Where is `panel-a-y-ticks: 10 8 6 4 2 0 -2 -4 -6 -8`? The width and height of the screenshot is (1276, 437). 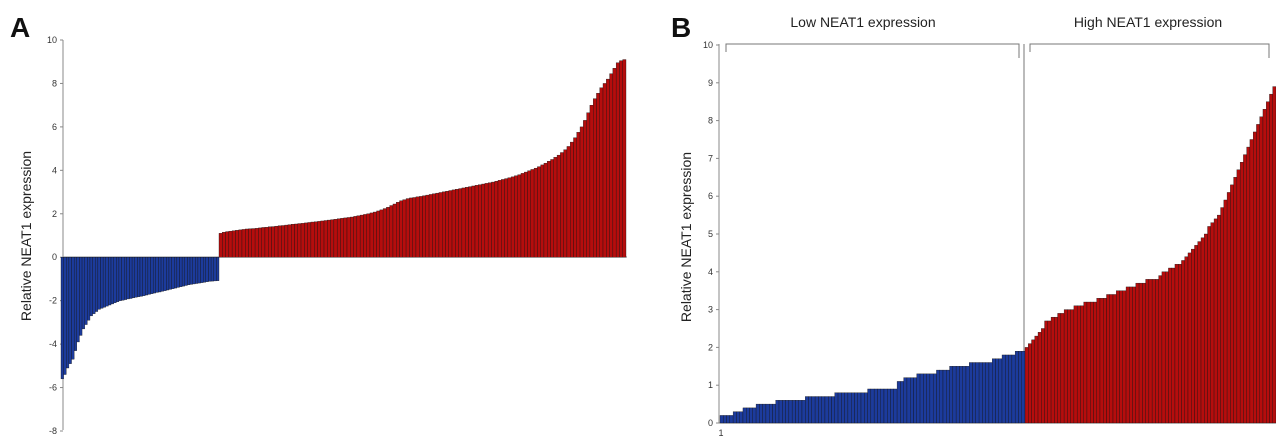 panel-a-y-ticks: 10 8 6 4 2 0 -2 -4 -6 -8 is located at coordinates (55, 235).